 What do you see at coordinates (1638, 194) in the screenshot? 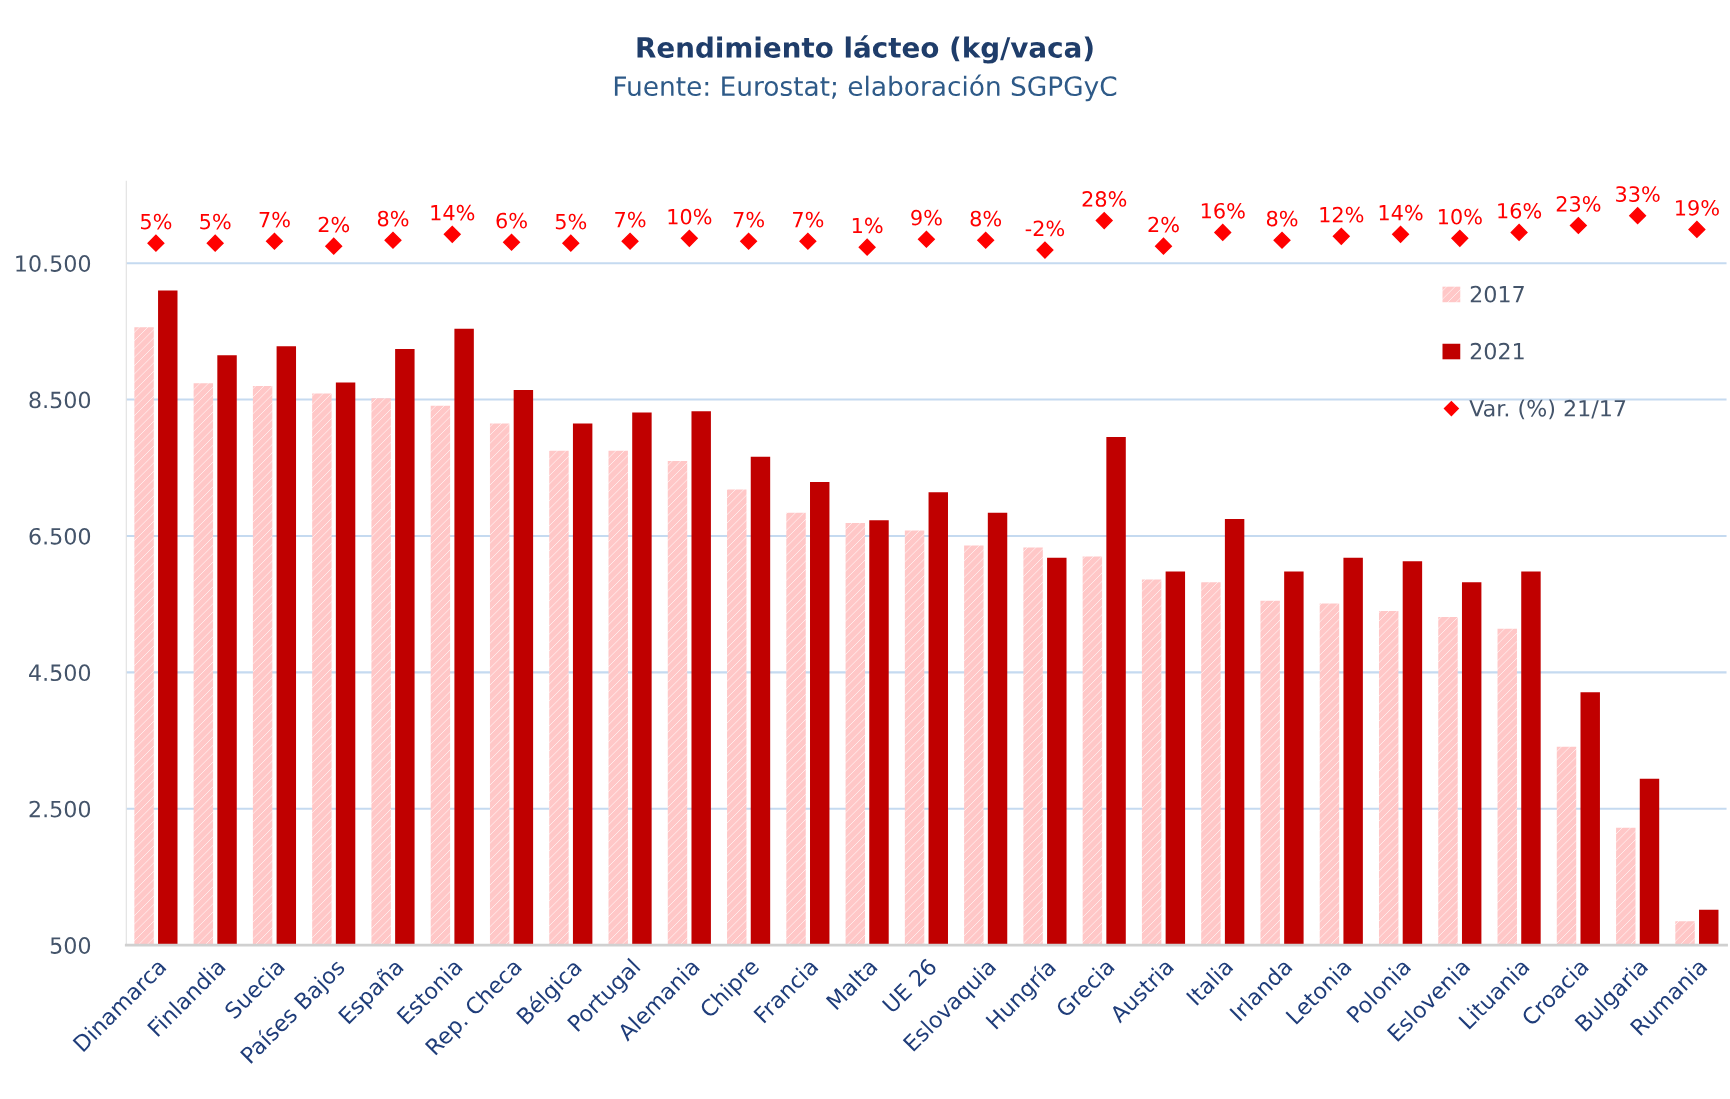
I see `data-label: 33%` at bounding box center [1638, 194].